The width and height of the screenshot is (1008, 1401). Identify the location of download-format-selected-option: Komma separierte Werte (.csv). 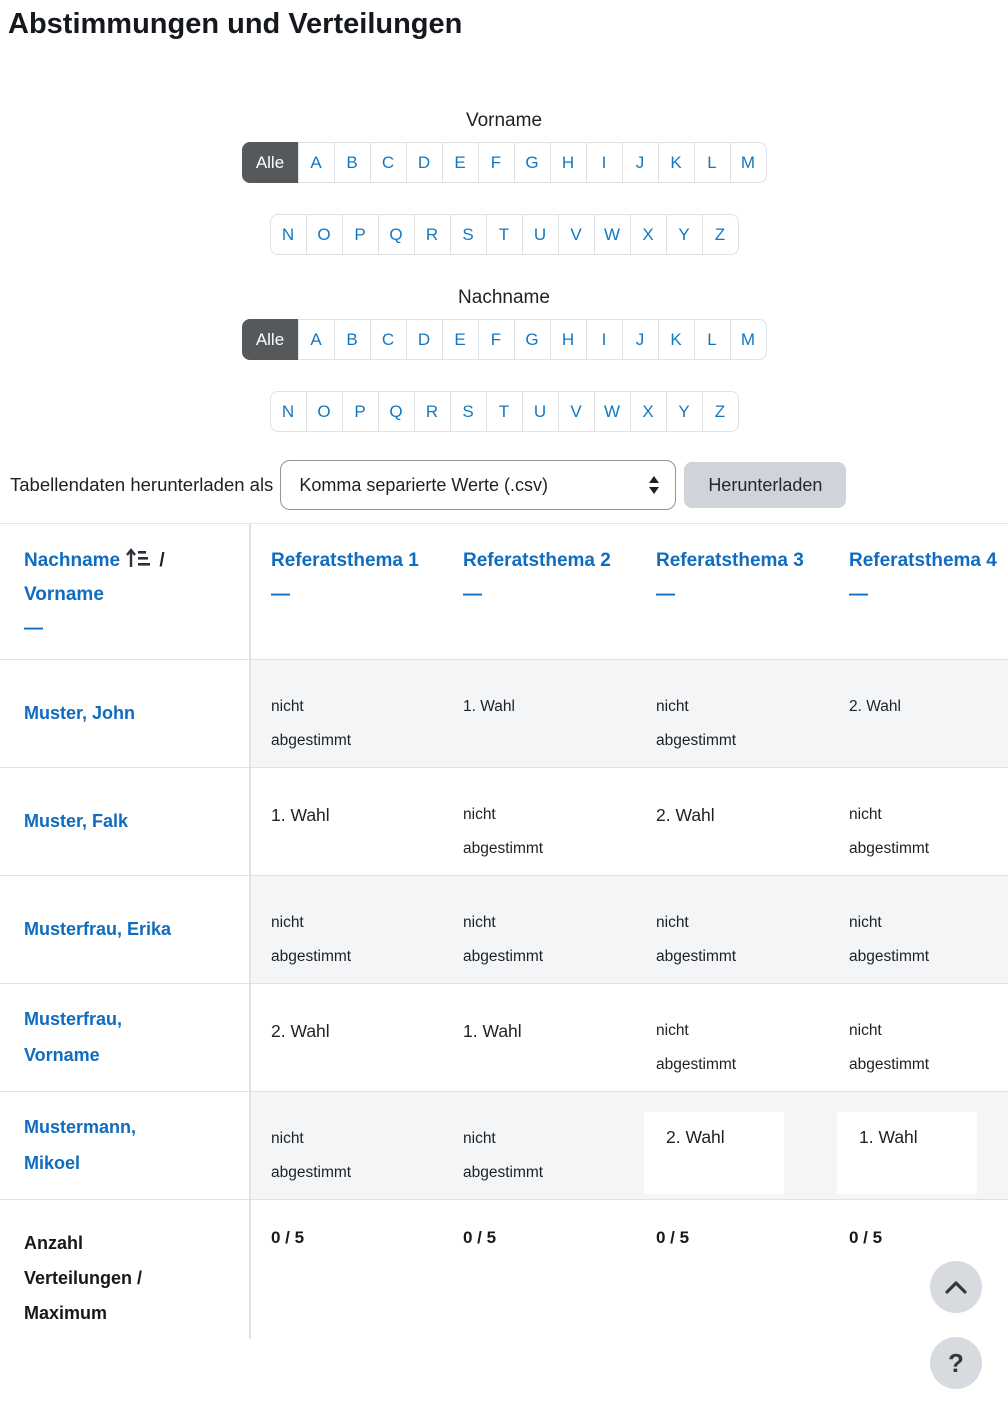
(424, 484).